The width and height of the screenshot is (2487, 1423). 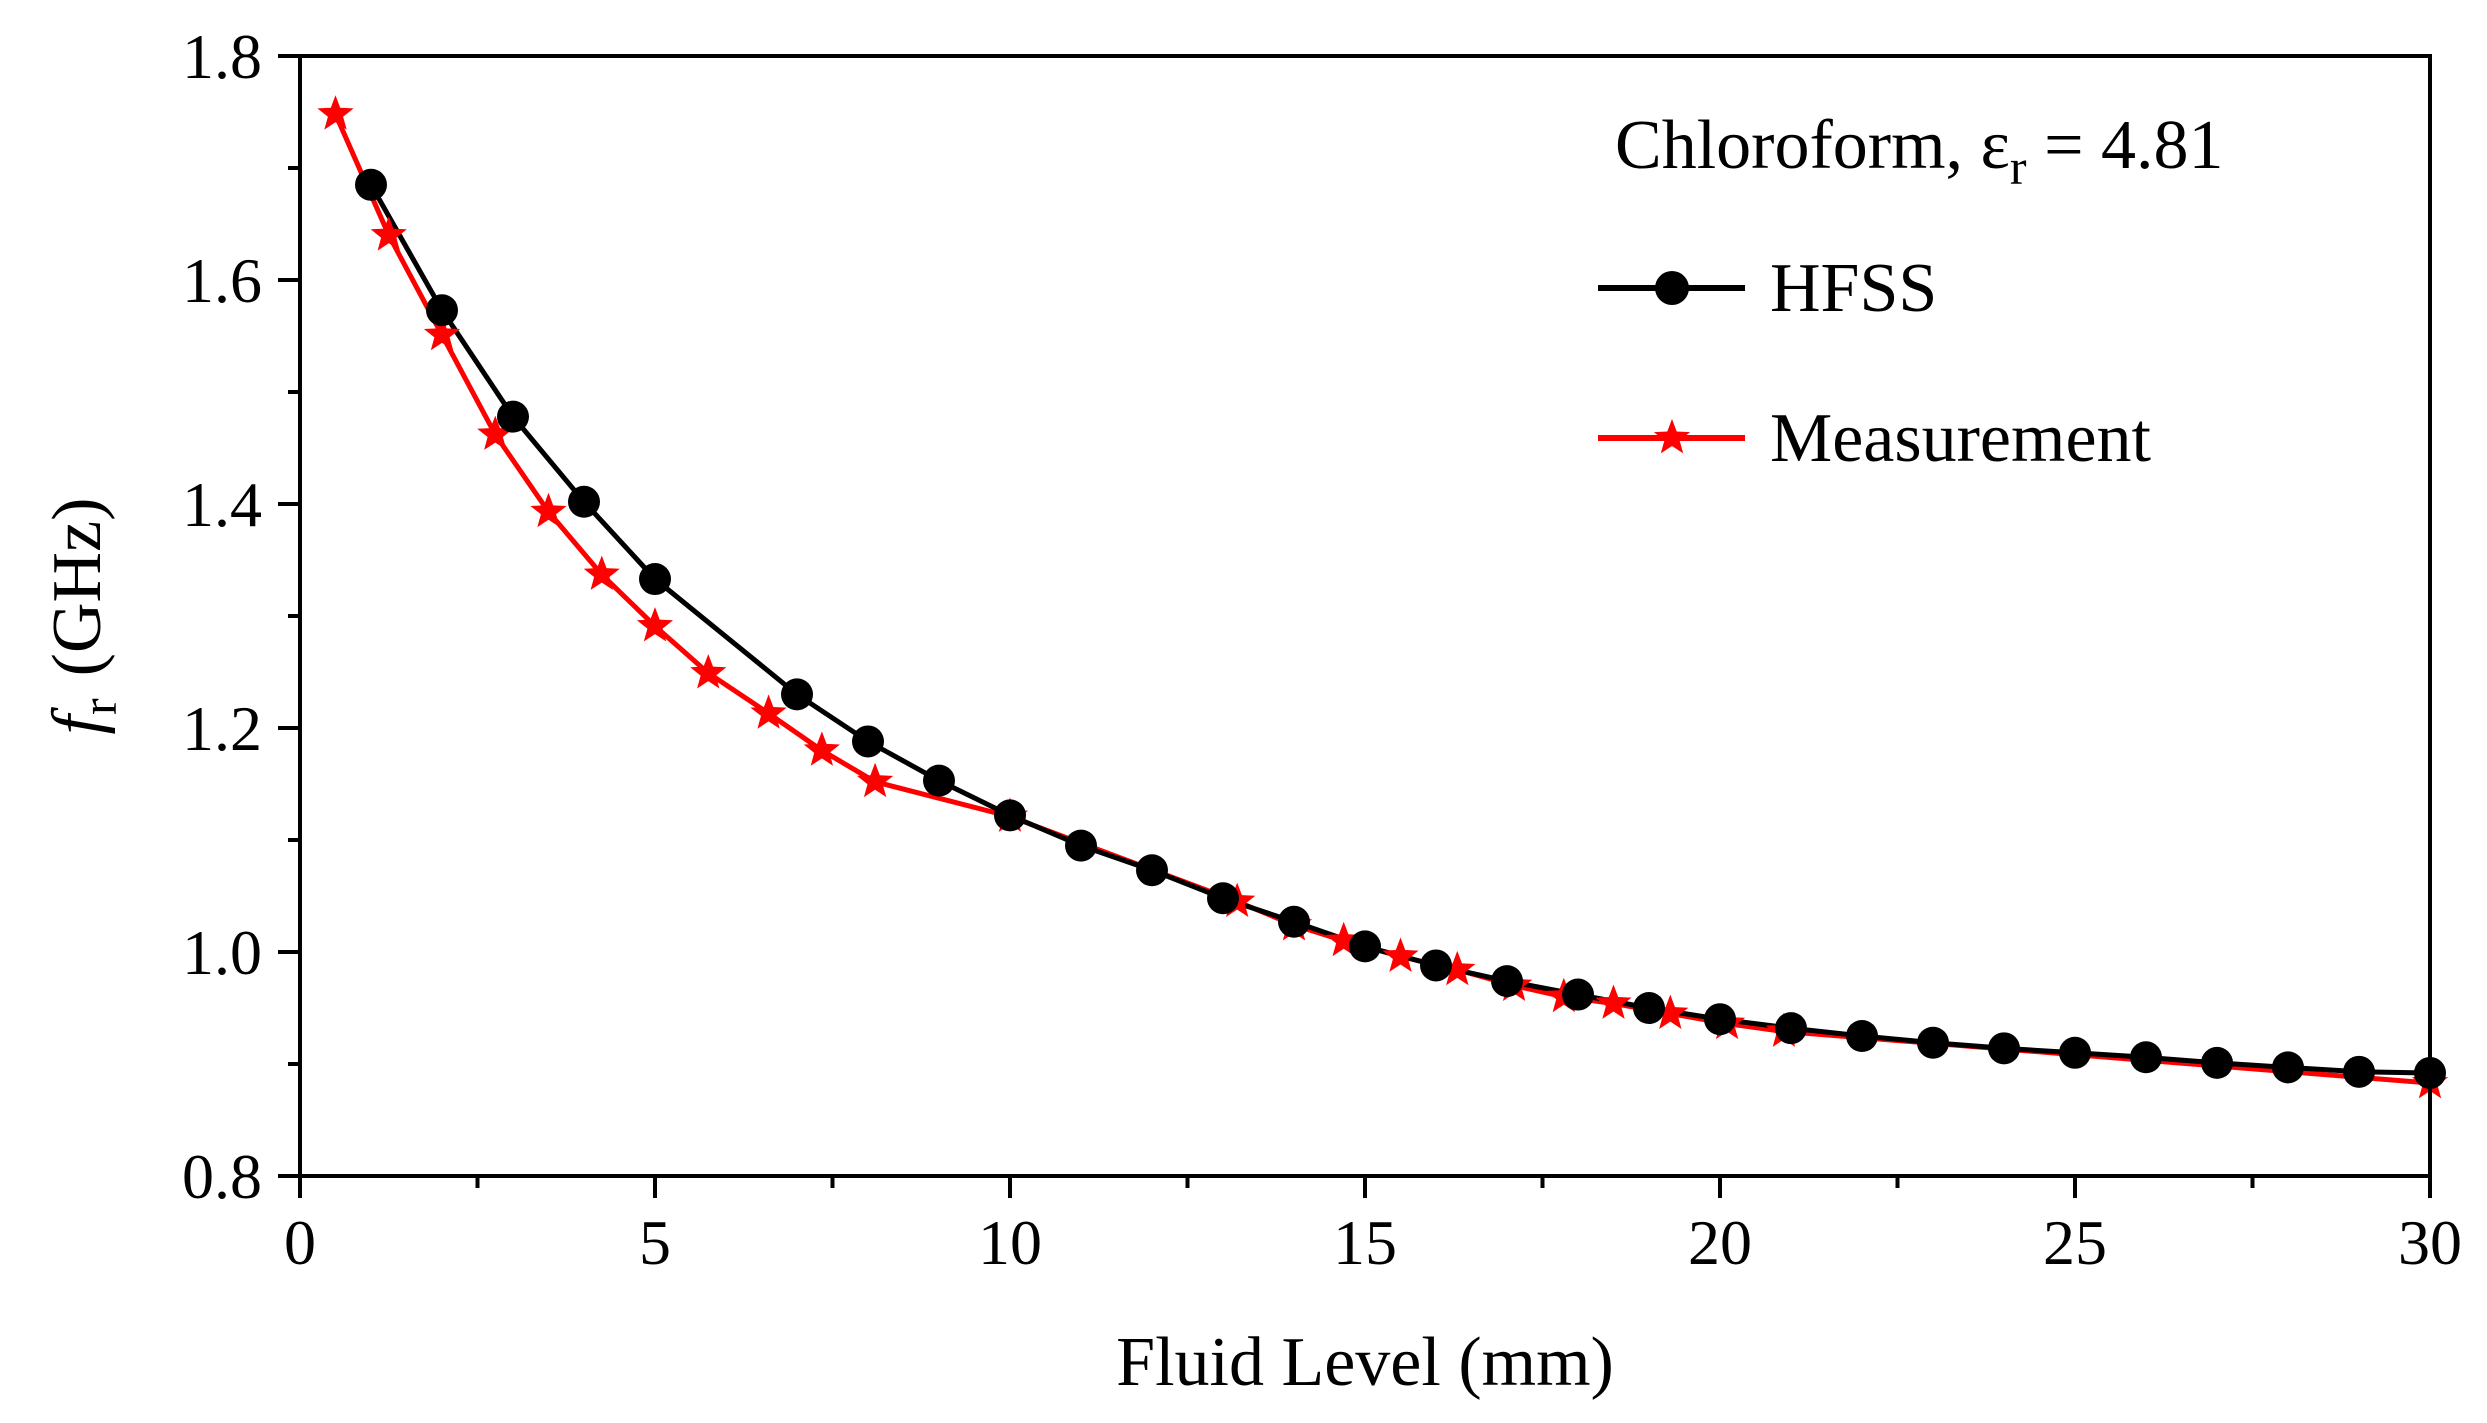 What do you see at coordinates (222, 280) in the screenshot?
I see `y-tick-label: 1.6` at bounding box center [222, 280].